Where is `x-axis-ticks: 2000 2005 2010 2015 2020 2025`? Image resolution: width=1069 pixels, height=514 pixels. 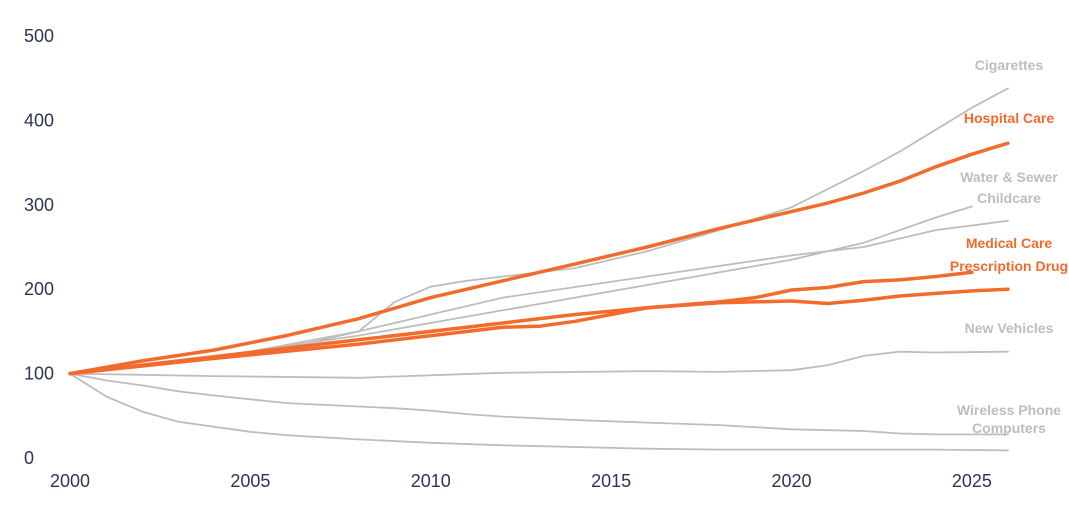 x-axis-ticks: 2000 2005 2010 2015 2020 2025 is located at coordinates (521, 481).